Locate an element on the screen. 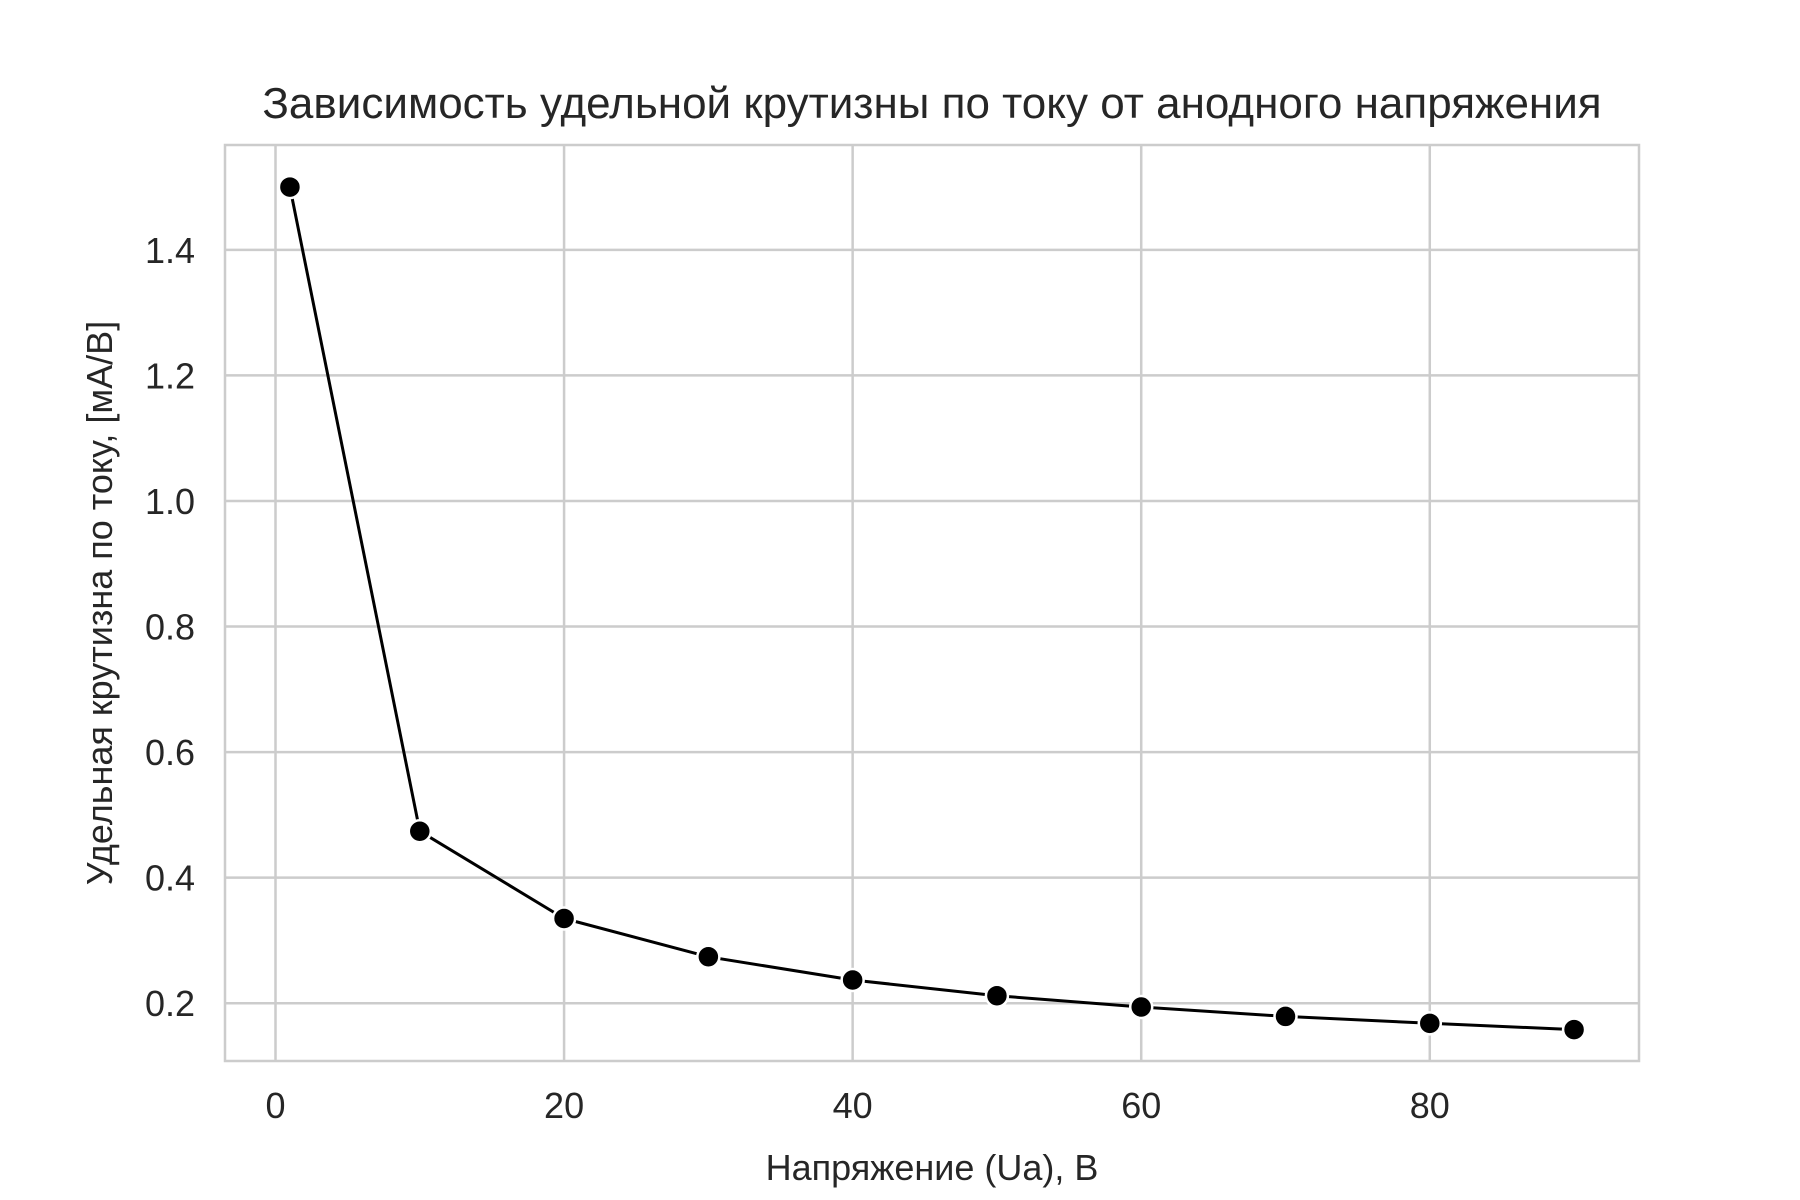 Image resolution: width=1800 pixels, height=1200 pixels. y-axis-ticks: 0.2 0.4 0.6 0.8 1.0 1.2 1.4 is located at coordinates (170, 627).